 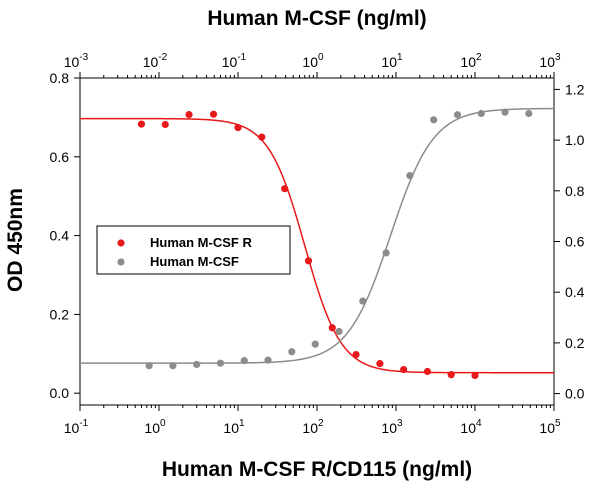 I want to click on y-left-tick-label: 0.2, so click(x=60, y=314).